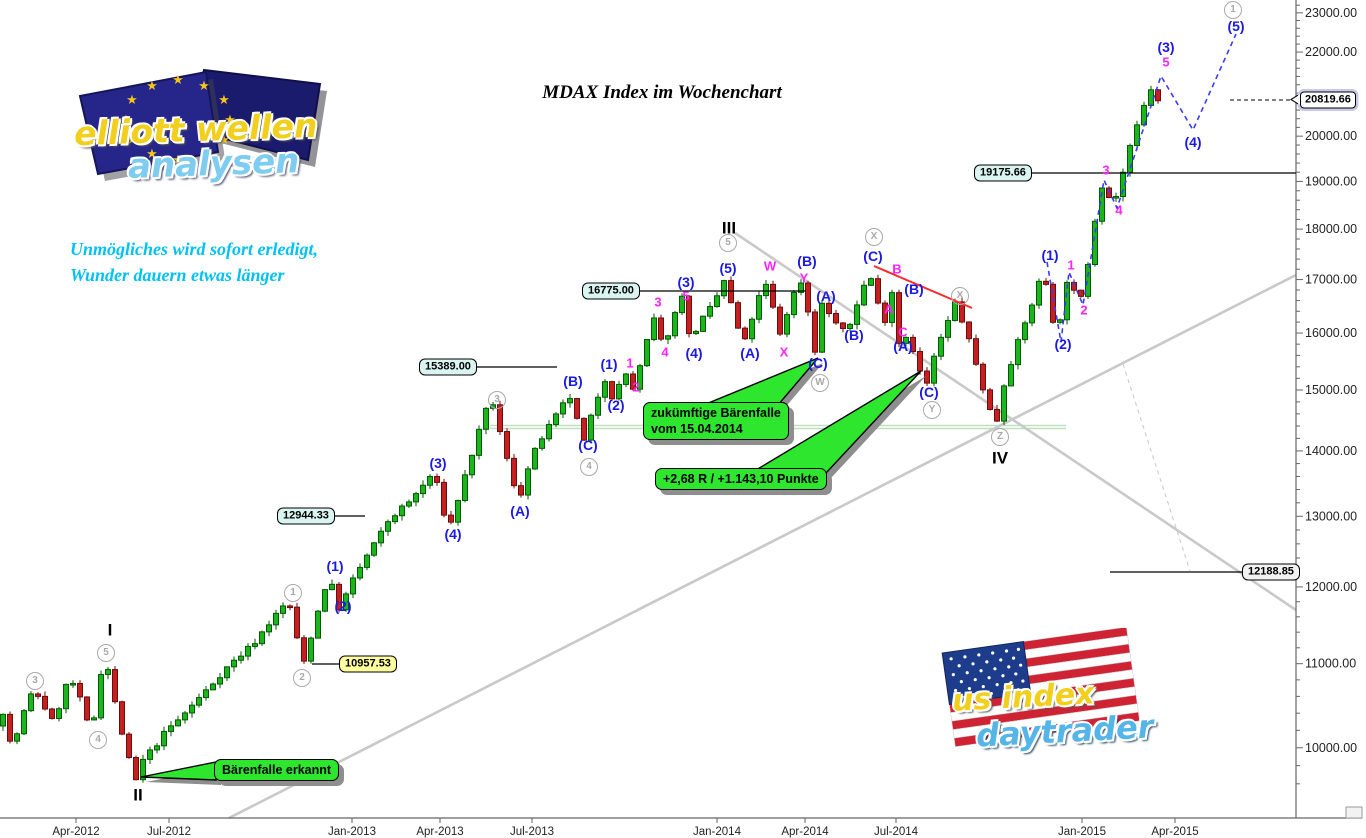 This screenshot has width=1366, height=838. I want to click on us-index-daytrader-logo: us index daytrader, so click(1046, 704).